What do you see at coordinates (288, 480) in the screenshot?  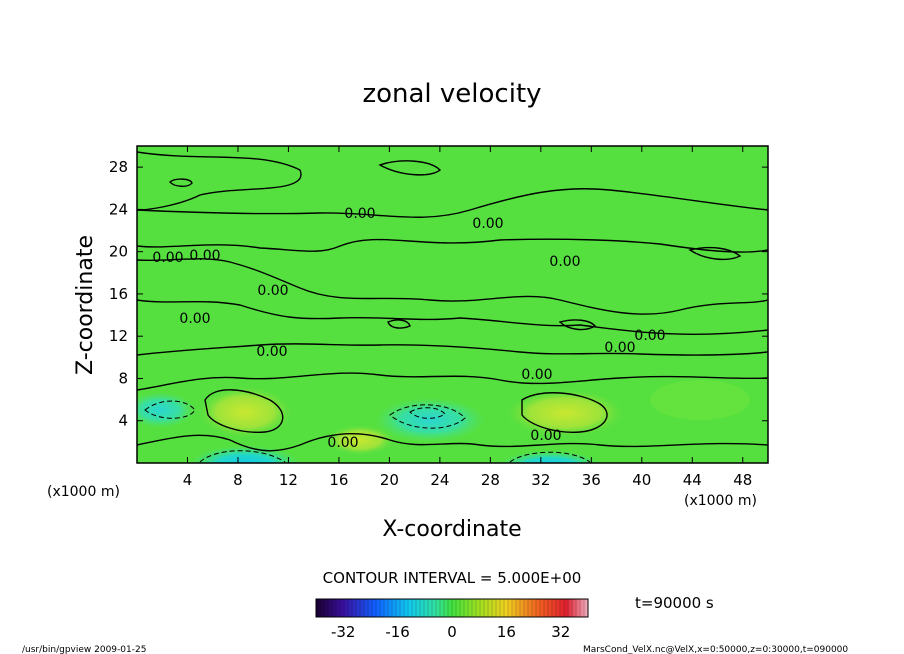 I see `x-tick-label: 12` at bounding box center [288, 480].